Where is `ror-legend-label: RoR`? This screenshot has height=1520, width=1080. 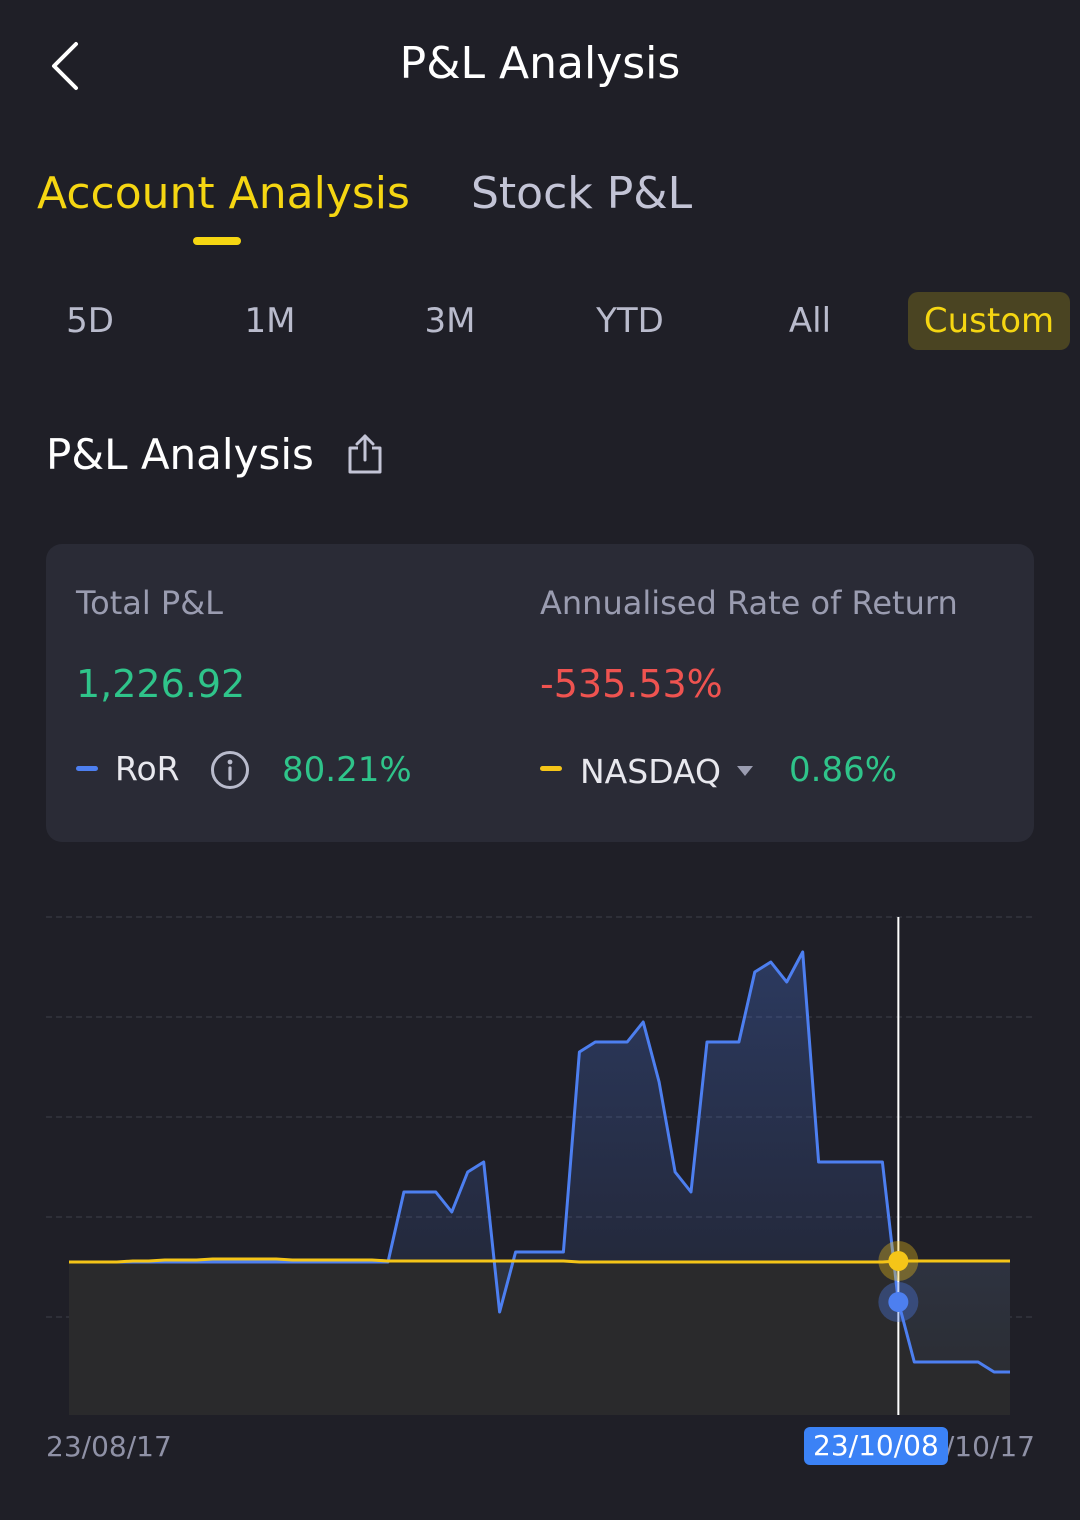
ror-legend-label: RoR is located at coordinates (147, 768).